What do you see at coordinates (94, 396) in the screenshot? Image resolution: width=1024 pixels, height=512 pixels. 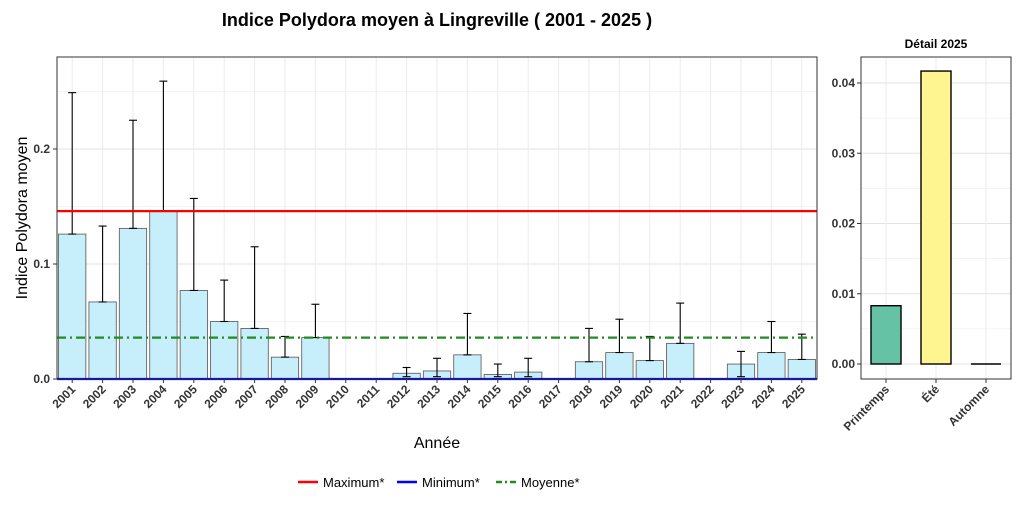 I see `x-tick-label: 2002` at bounding box center [94, 396].